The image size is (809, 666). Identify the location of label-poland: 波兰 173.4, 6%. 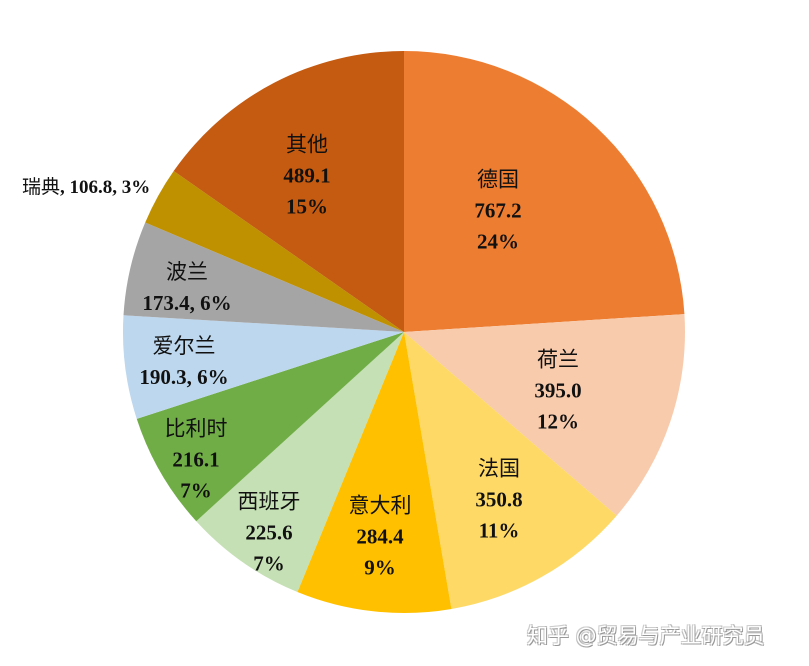
(186, 288).